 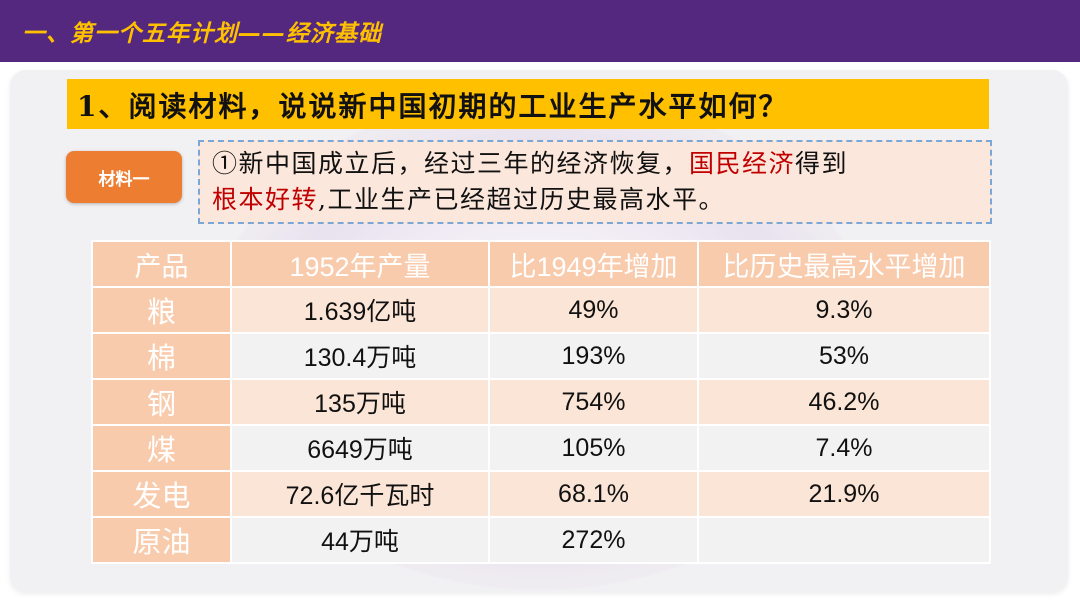 I want to click on table-row: 钢 135万吨 754% 46.2%, so click(x=541, y=402).